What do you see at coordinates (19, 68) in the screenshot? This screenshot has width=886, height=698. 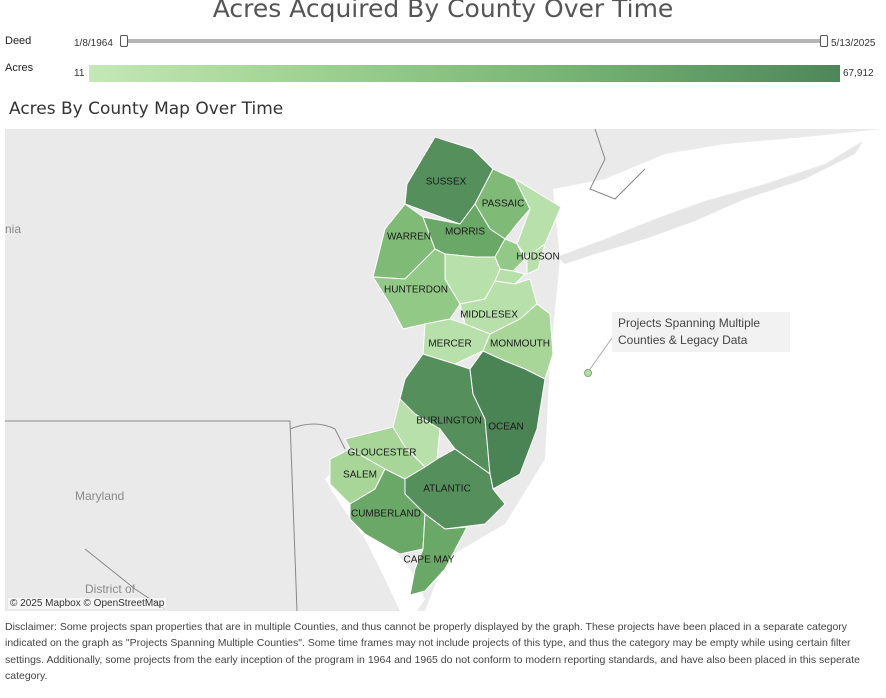 I see `acres-legend-label: Acres` at bounding box center [19, 68].